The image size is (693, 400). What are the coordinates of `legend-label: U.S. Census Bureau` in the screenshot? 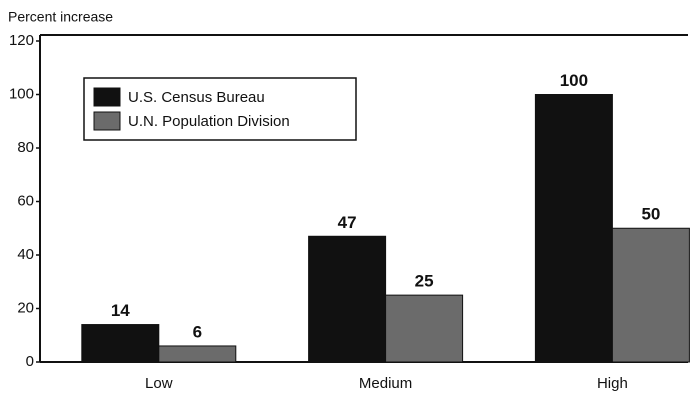 It's located at (196, 97).